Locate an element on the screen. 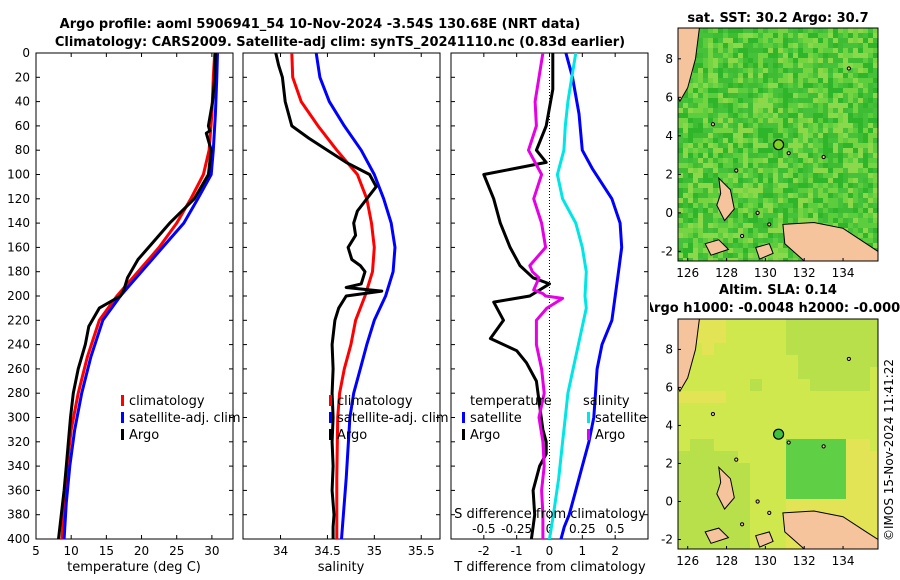 This screenshot has height=580, width=900. copyright-stamp: ©IMOS 15-Nov-2024 11:41:22 is located at coordinates (889, 450).